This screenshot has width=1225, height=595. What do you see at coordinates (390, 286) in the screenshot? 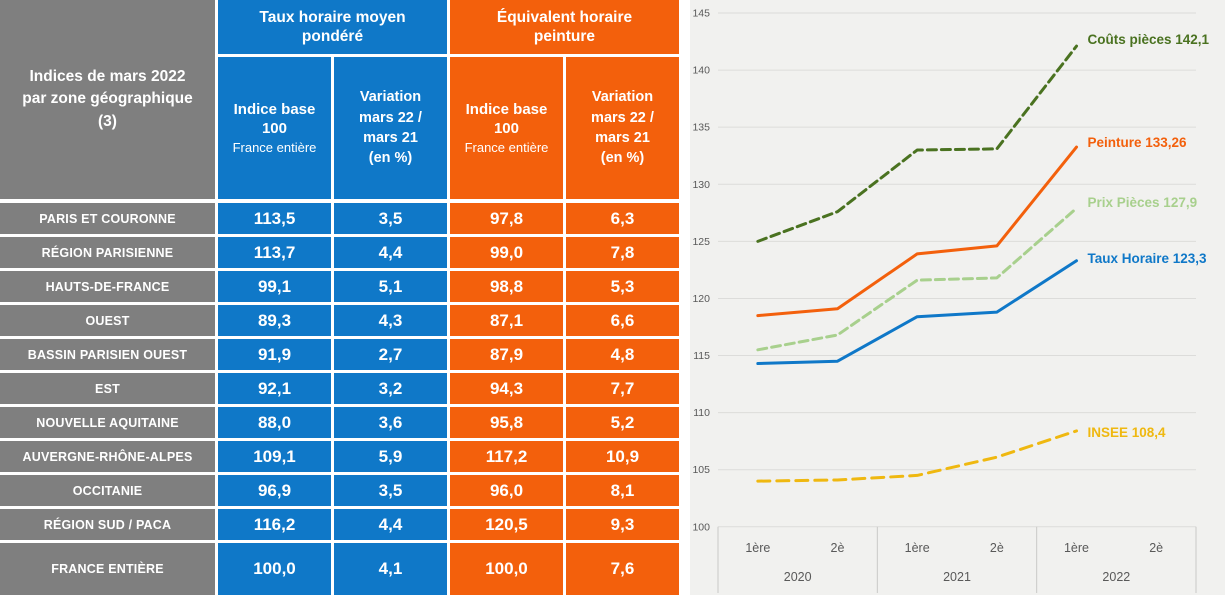
I see `cell-taux-variation: 5,1` at bounding box center [390, 286].